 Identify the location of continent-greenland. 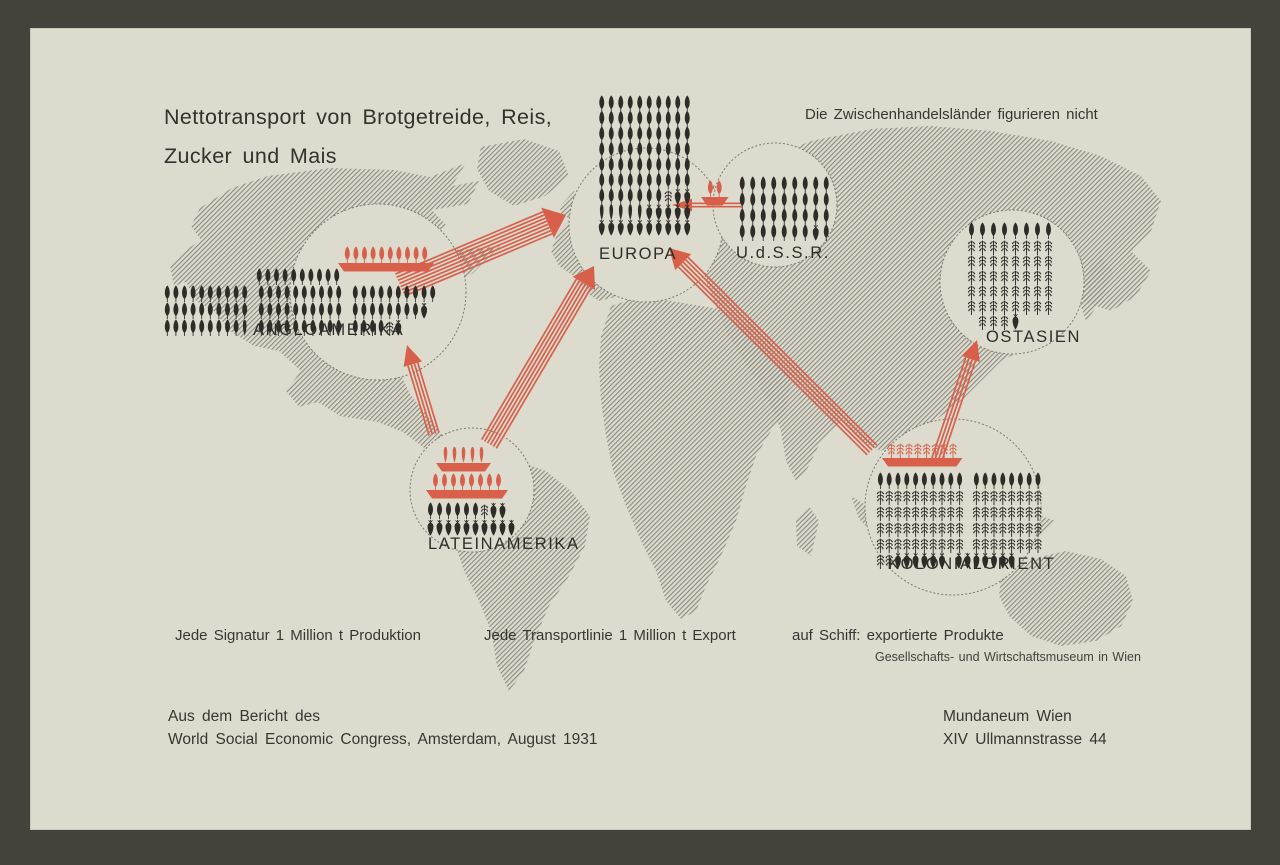
(523, 172).